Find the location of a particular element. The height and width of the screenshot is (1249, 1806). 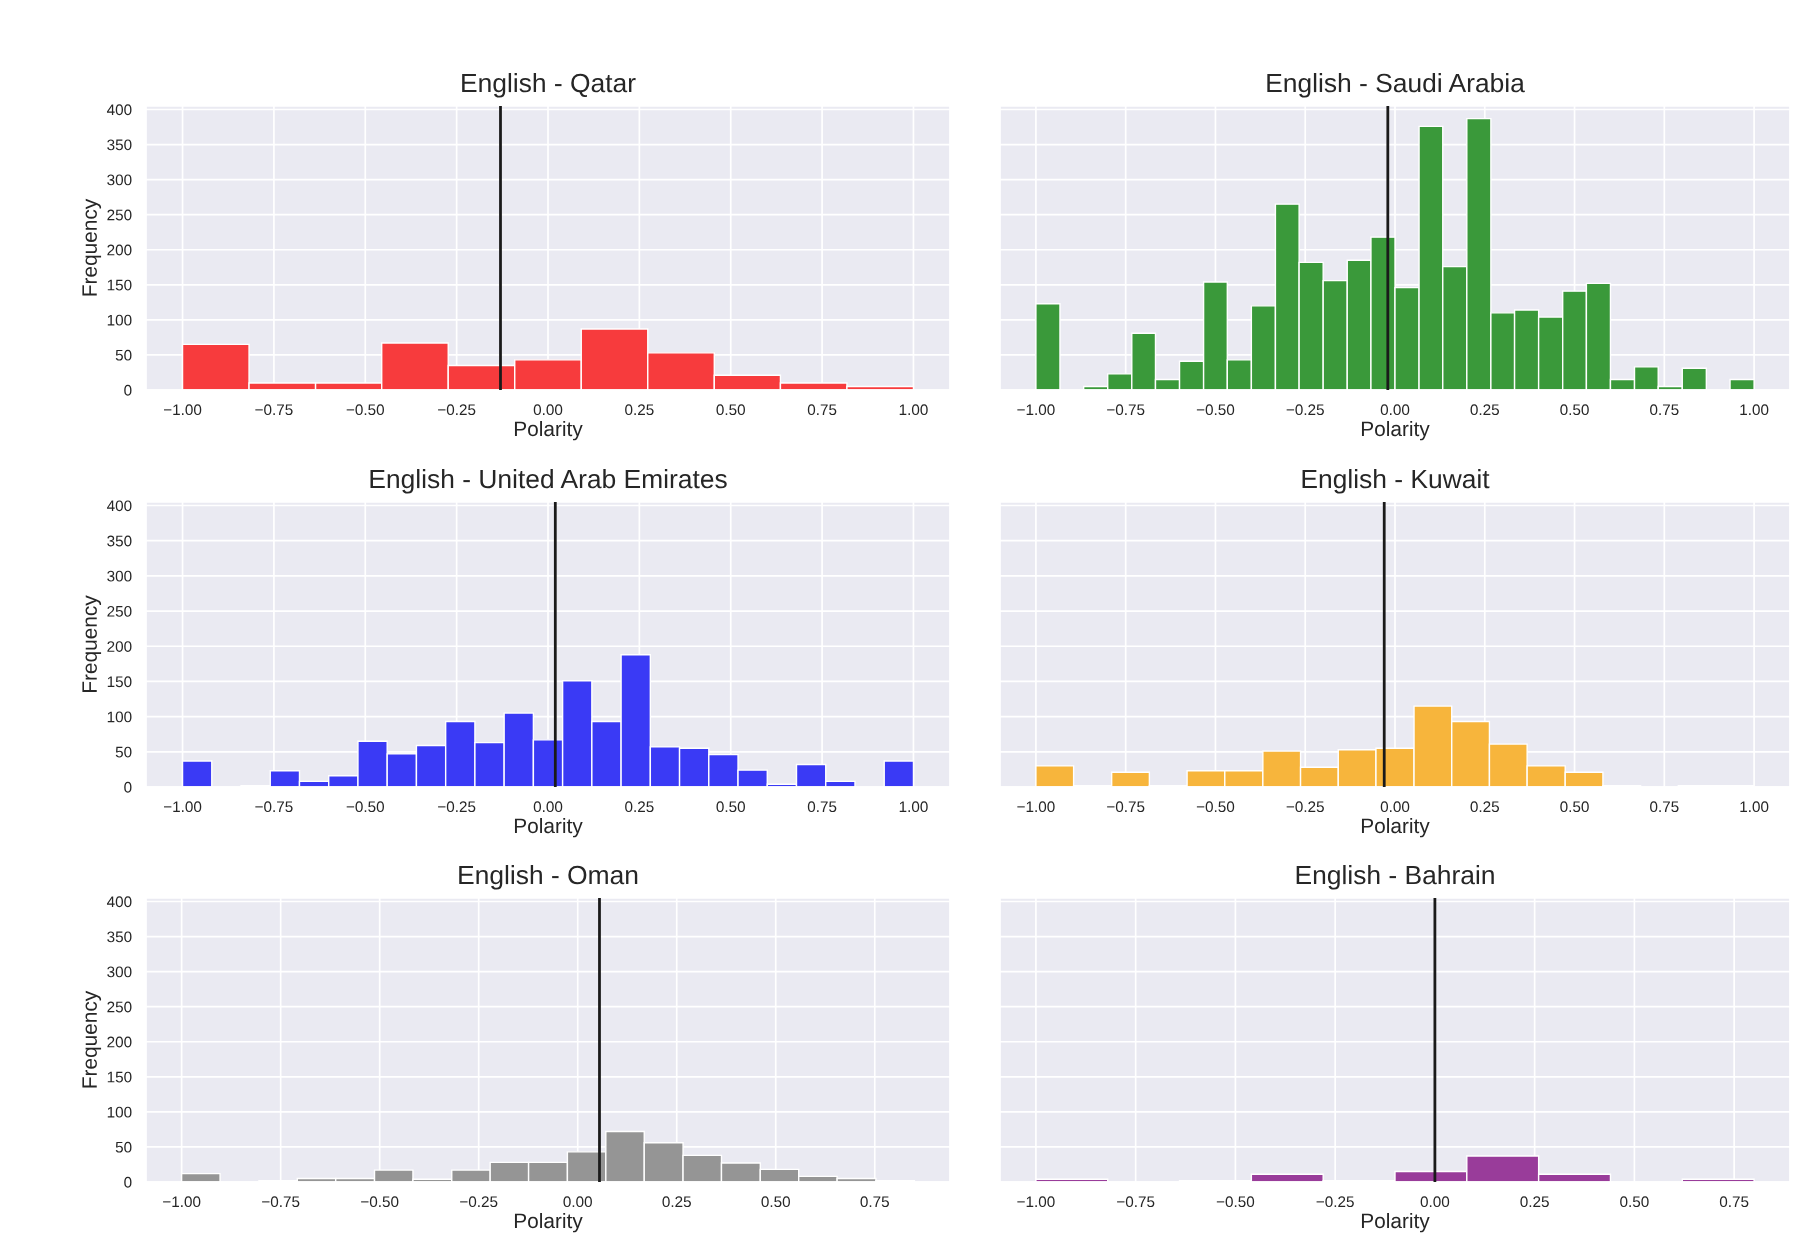

chart-title: English - United Arab Emirates is located at coordinates (548, 481).